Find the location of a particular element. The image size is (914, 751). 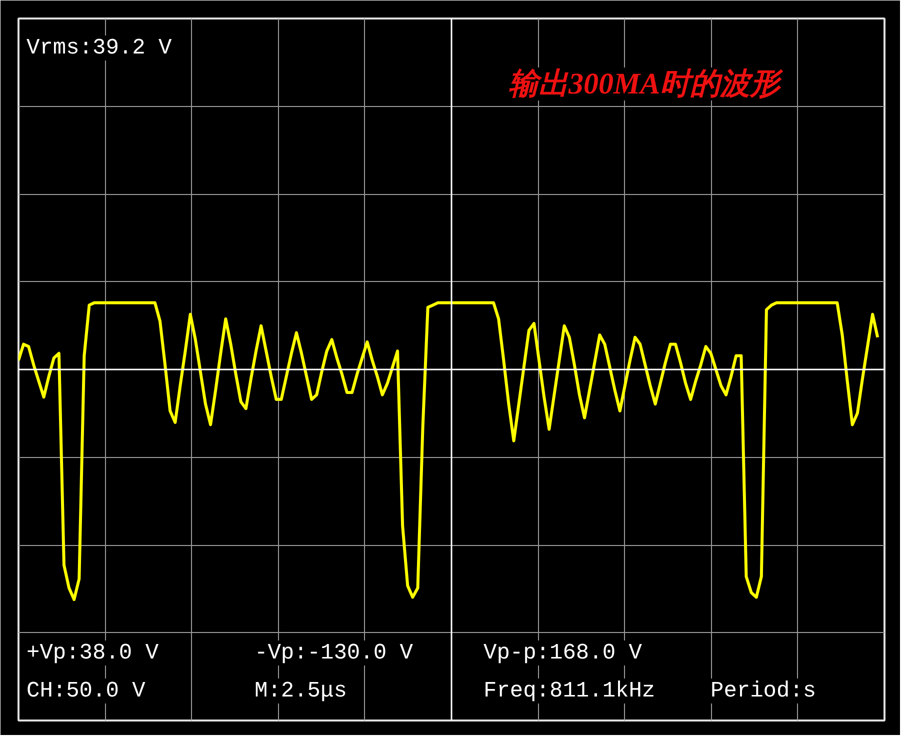

text: Freq:811.1kHz is located at coordinates (570, 691).